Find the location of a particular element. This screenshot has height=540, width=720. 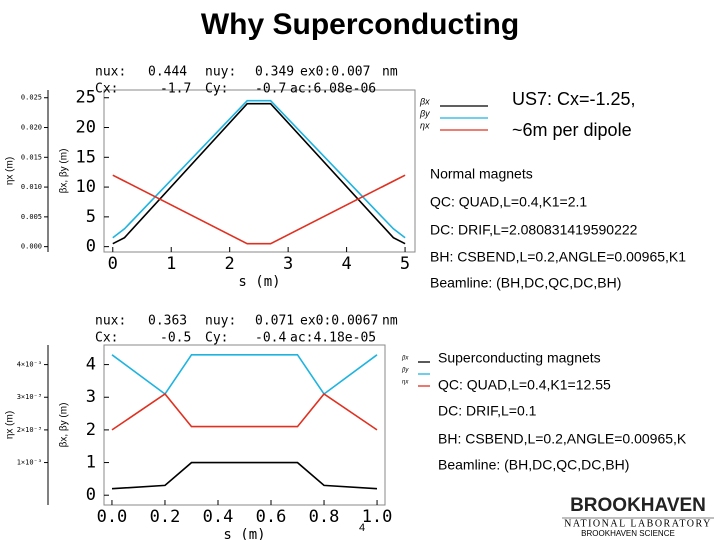

x-tick-label: 3 is located at coordinates (288, 264).